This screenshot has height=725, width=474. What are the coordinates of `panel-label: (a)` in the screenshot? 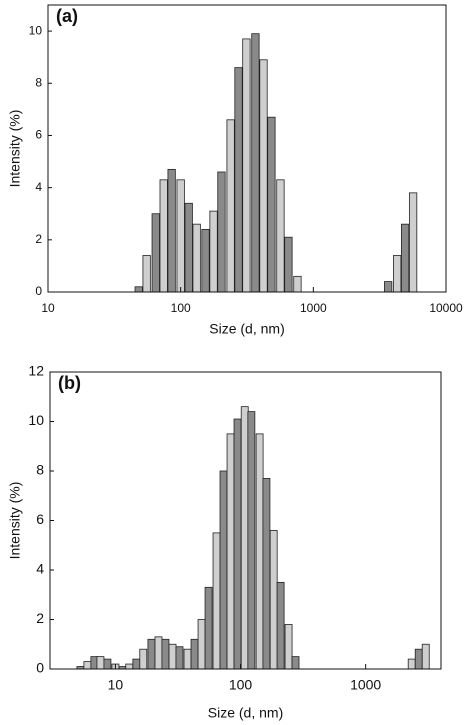 It's located at (67, 16).